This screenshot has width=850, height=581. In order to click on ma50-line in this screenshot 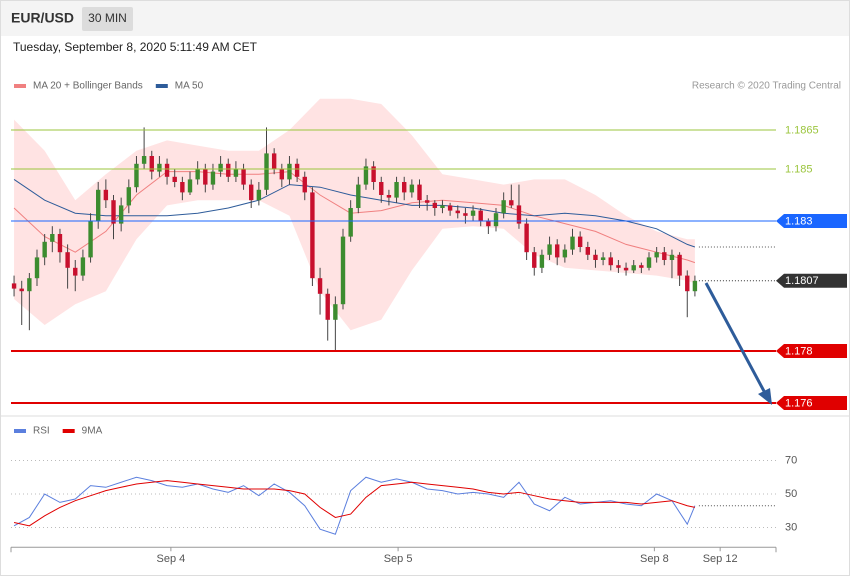, I will do `click(354, 213)`.